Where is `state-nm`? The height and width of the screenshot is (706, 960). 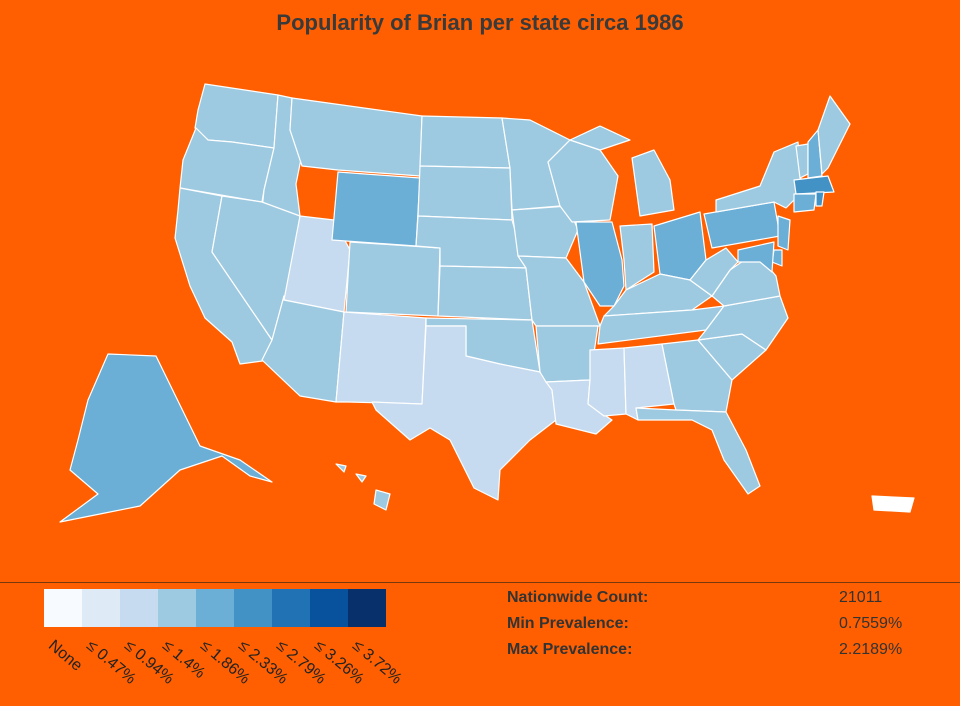
state-nm is located at coordinates (381, 358).